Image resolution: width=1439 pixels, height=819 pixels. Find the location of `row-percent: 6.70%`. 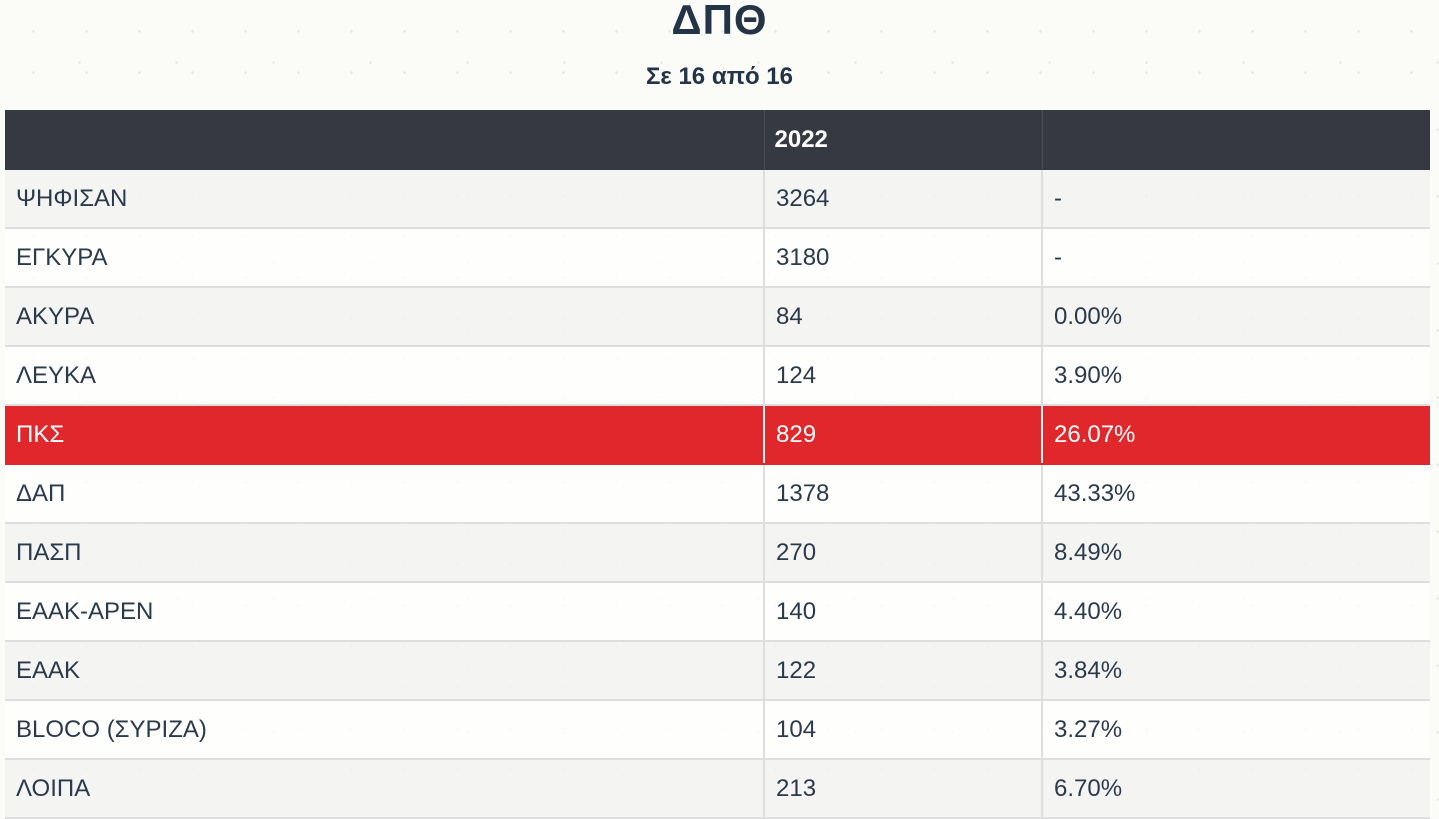

row-percent: 6.70% is located at coordinates (1236, 789).